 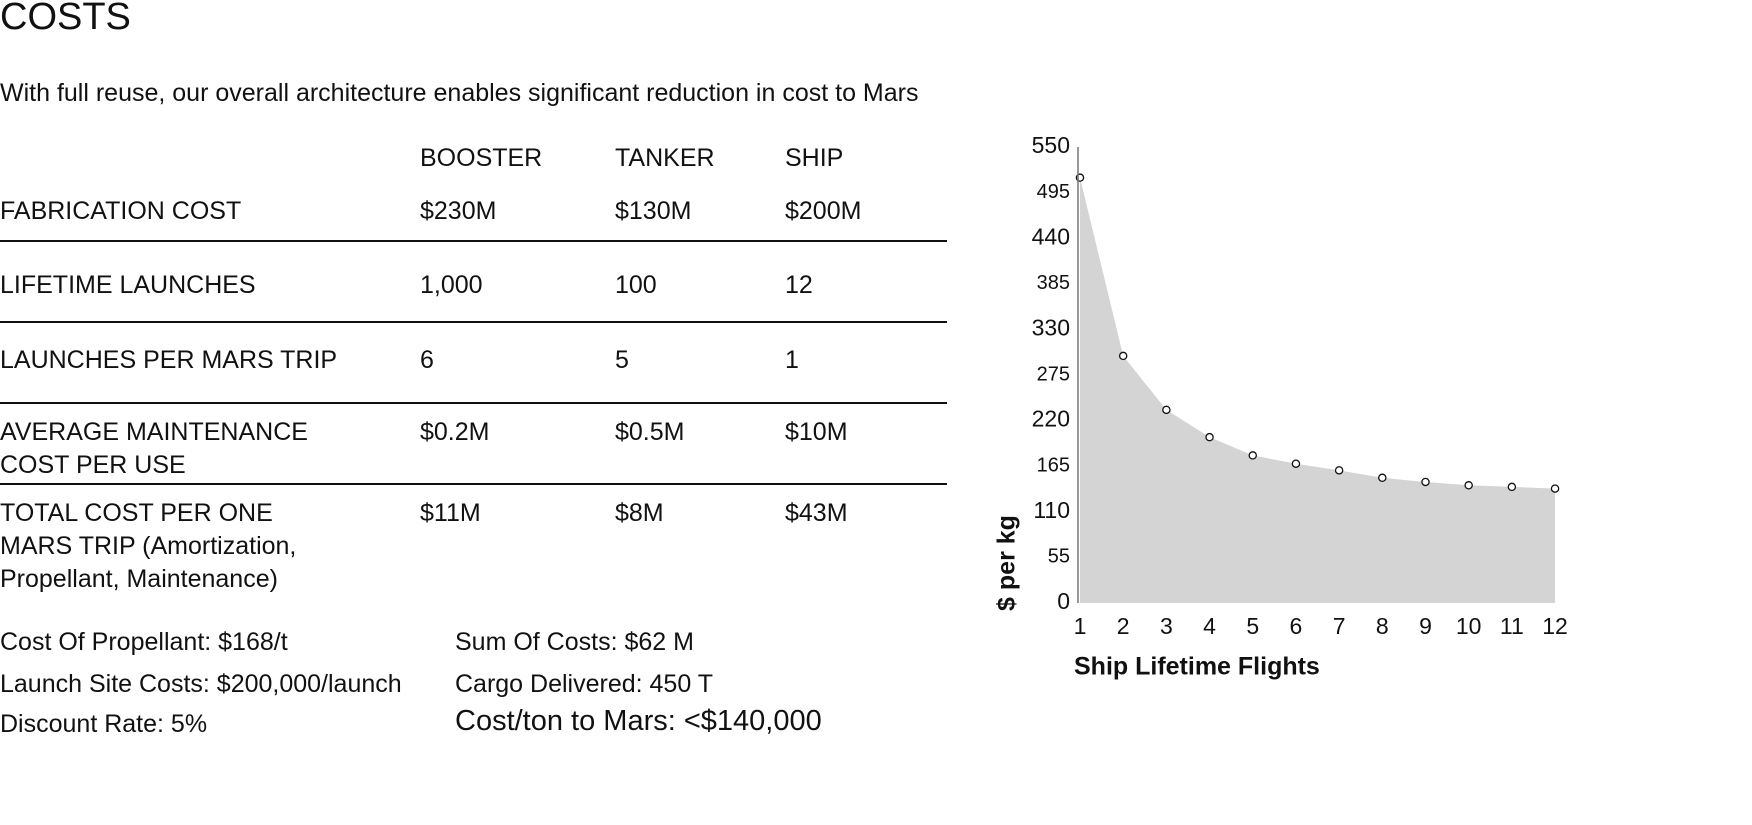 What do you see at coordinates (1296, 626) in the screenshot?
I see `x-tick-label: 6` at bounding box center [1296, 626].